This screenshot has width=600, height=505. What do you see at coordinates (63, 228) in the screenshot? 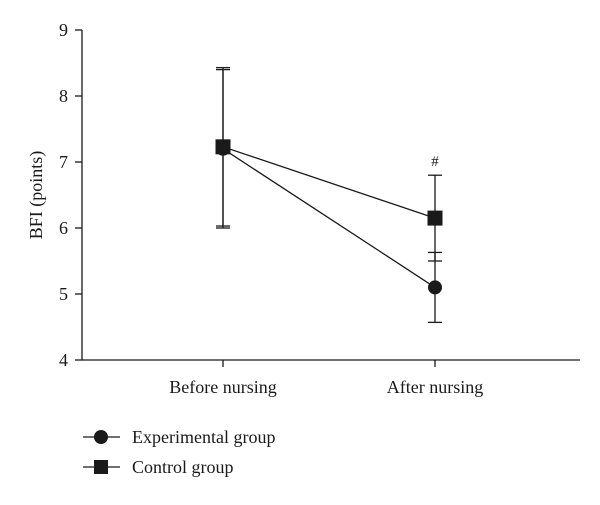
I see `y-tick-label: 6` at bounding box center [63, 228].